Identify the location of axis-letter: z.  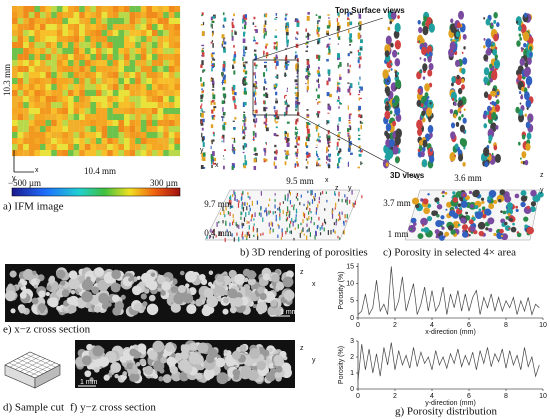
(302, 348).